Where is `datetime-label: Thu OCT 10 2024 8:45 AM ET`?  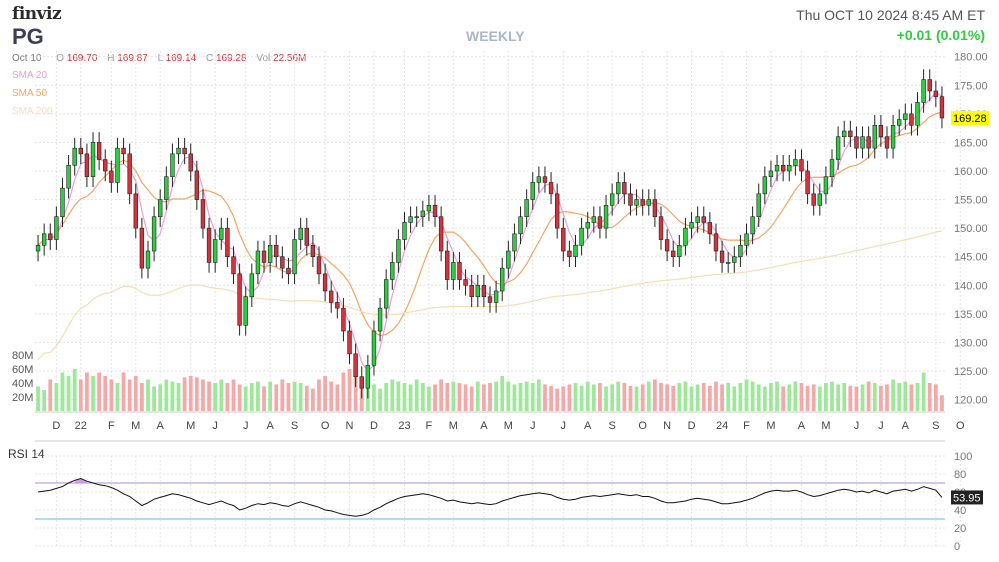 datetime-label: Thu OCT 10 2024 8:45 AM ET is located at coordinates (890, 15).